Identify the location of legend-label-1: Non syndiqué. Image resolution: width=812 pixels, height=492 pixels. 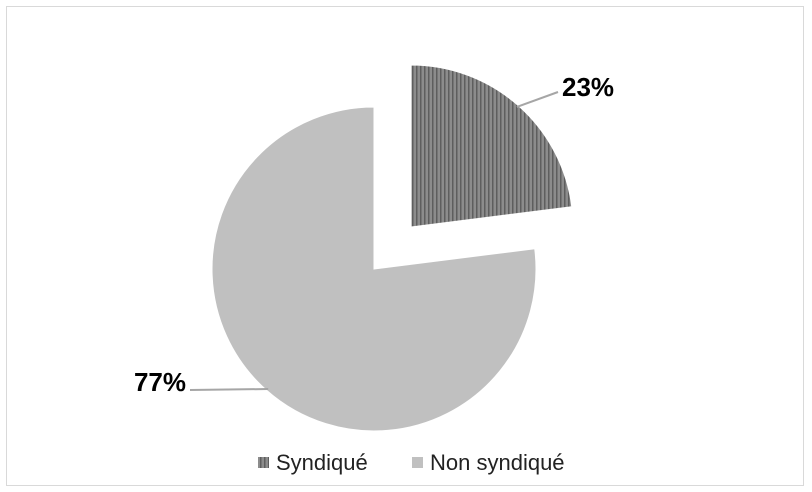
(497, 462).